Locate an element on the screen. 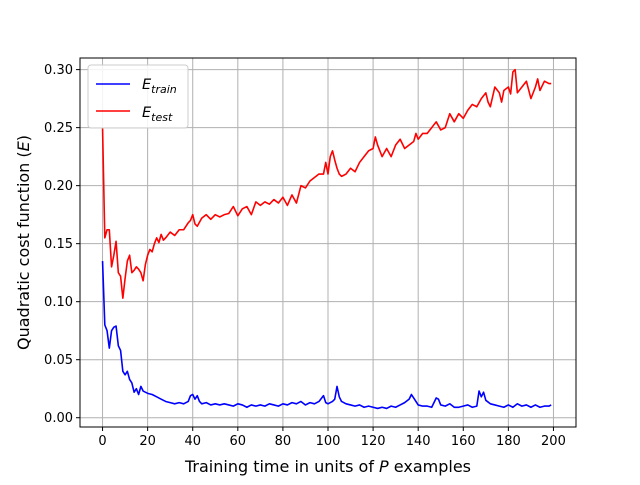 The width and height of the screenshot is (640, 485). x-axis-label: Training time in units of P examples is located at coordinates (327, 466).